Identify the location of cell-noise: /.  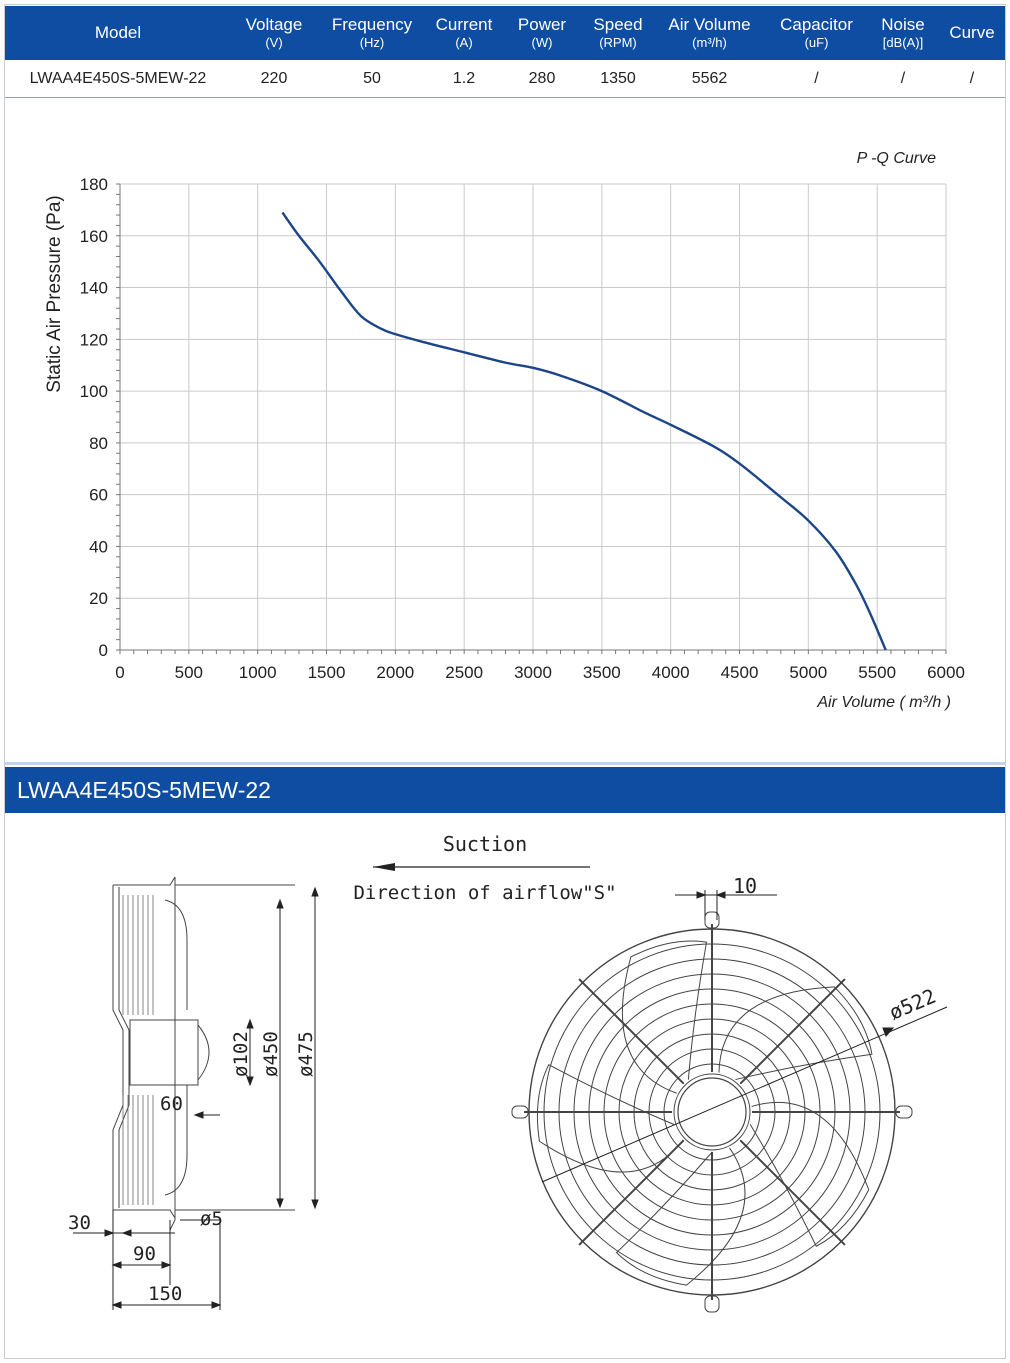
(903, 78).